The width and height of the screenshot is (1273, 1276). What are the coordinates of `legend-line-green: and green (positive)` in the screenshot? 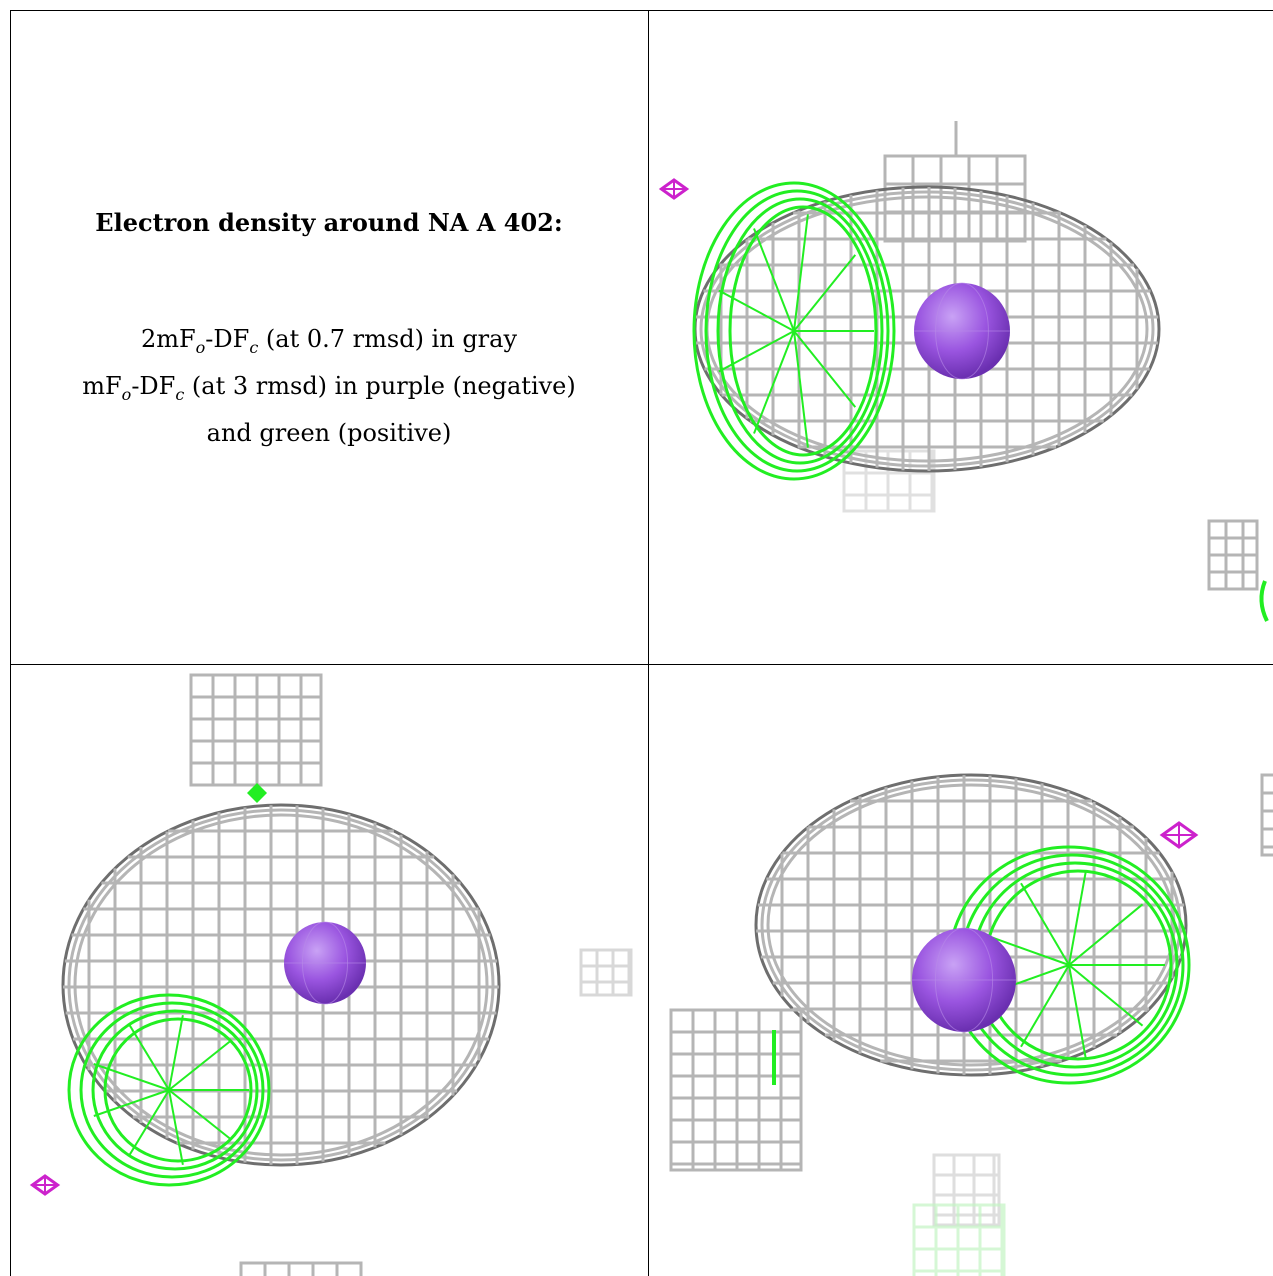 It's located at (329, 432).